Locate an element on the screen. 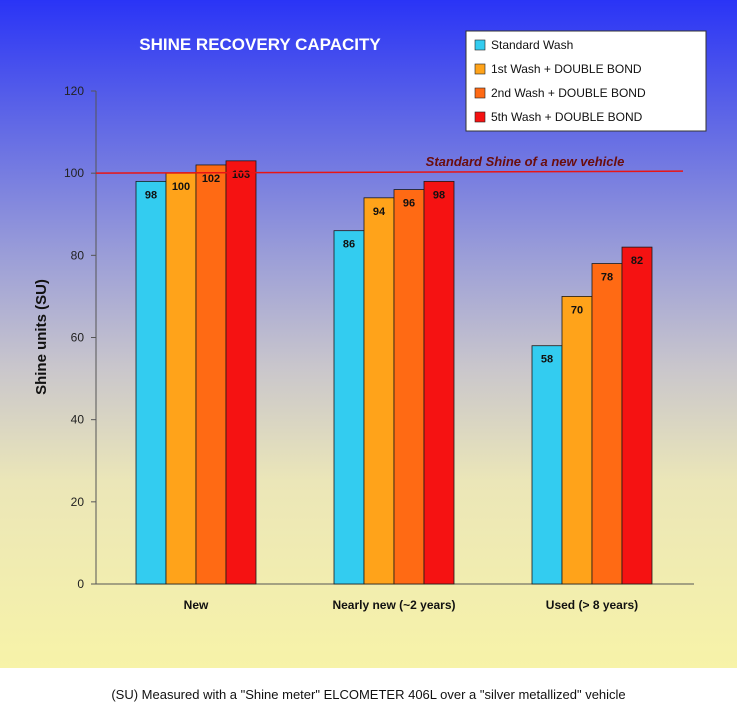 Image resolution: width=737 pixels, height=720 pixels. y-tick-label: 100 is located at coordinates (74, 173).